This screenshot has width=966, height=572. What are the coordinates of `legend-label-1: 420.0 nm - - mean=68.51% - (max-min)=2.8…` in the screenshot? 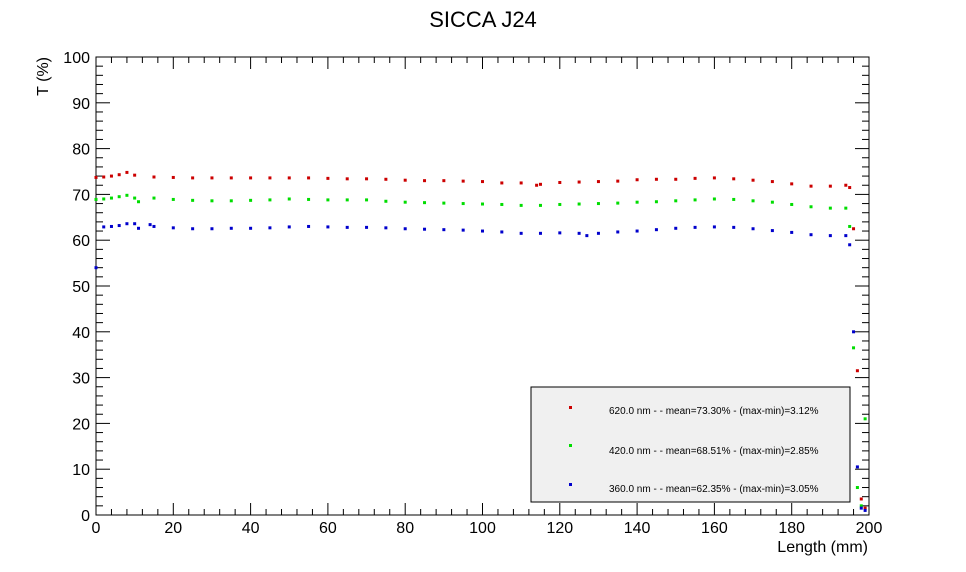 It's located at (714, 451).